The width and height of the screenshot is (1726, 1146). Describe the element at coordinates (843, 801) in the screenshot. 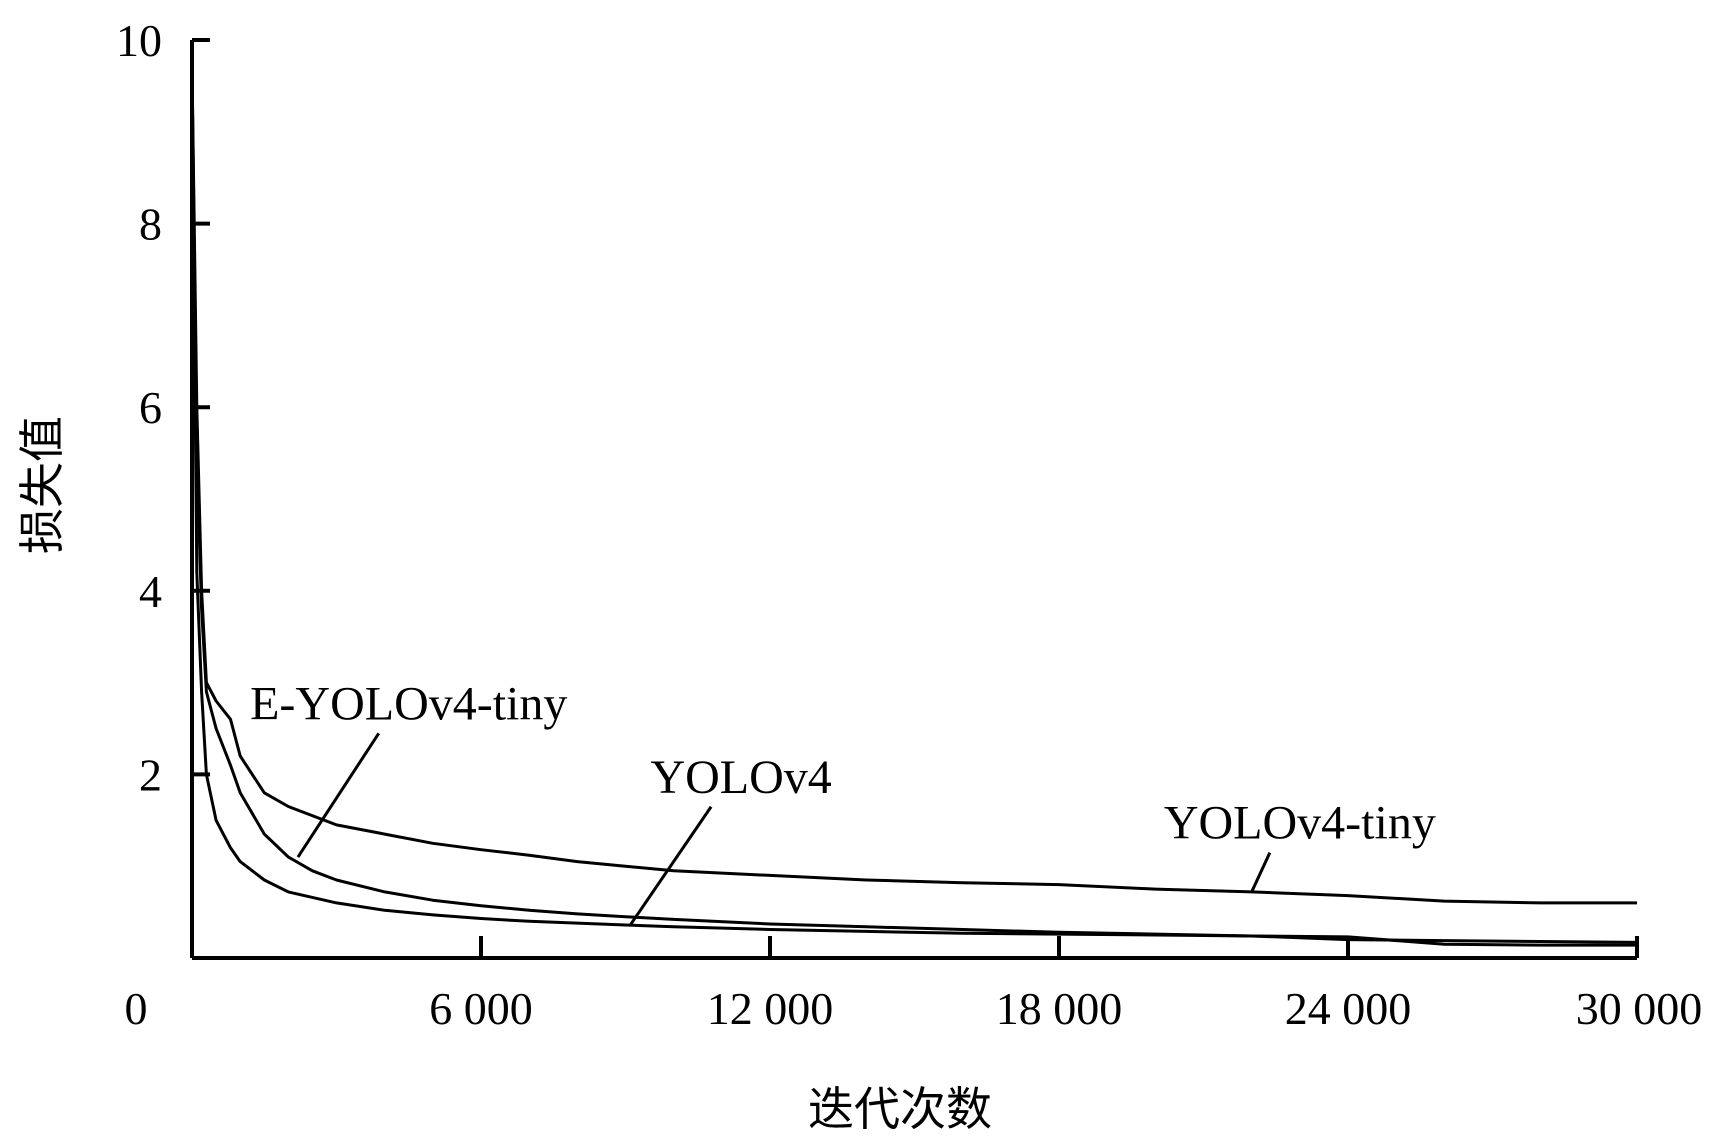

I see `series-annotations: E-YOLOv4-tiny YOLOv4 YOLOv4-tiny` at that location.